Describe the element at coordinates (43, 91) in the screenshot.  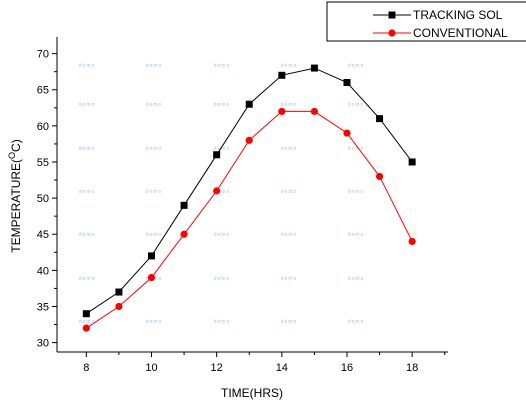
I see `y-tick-label: 65` at that location.